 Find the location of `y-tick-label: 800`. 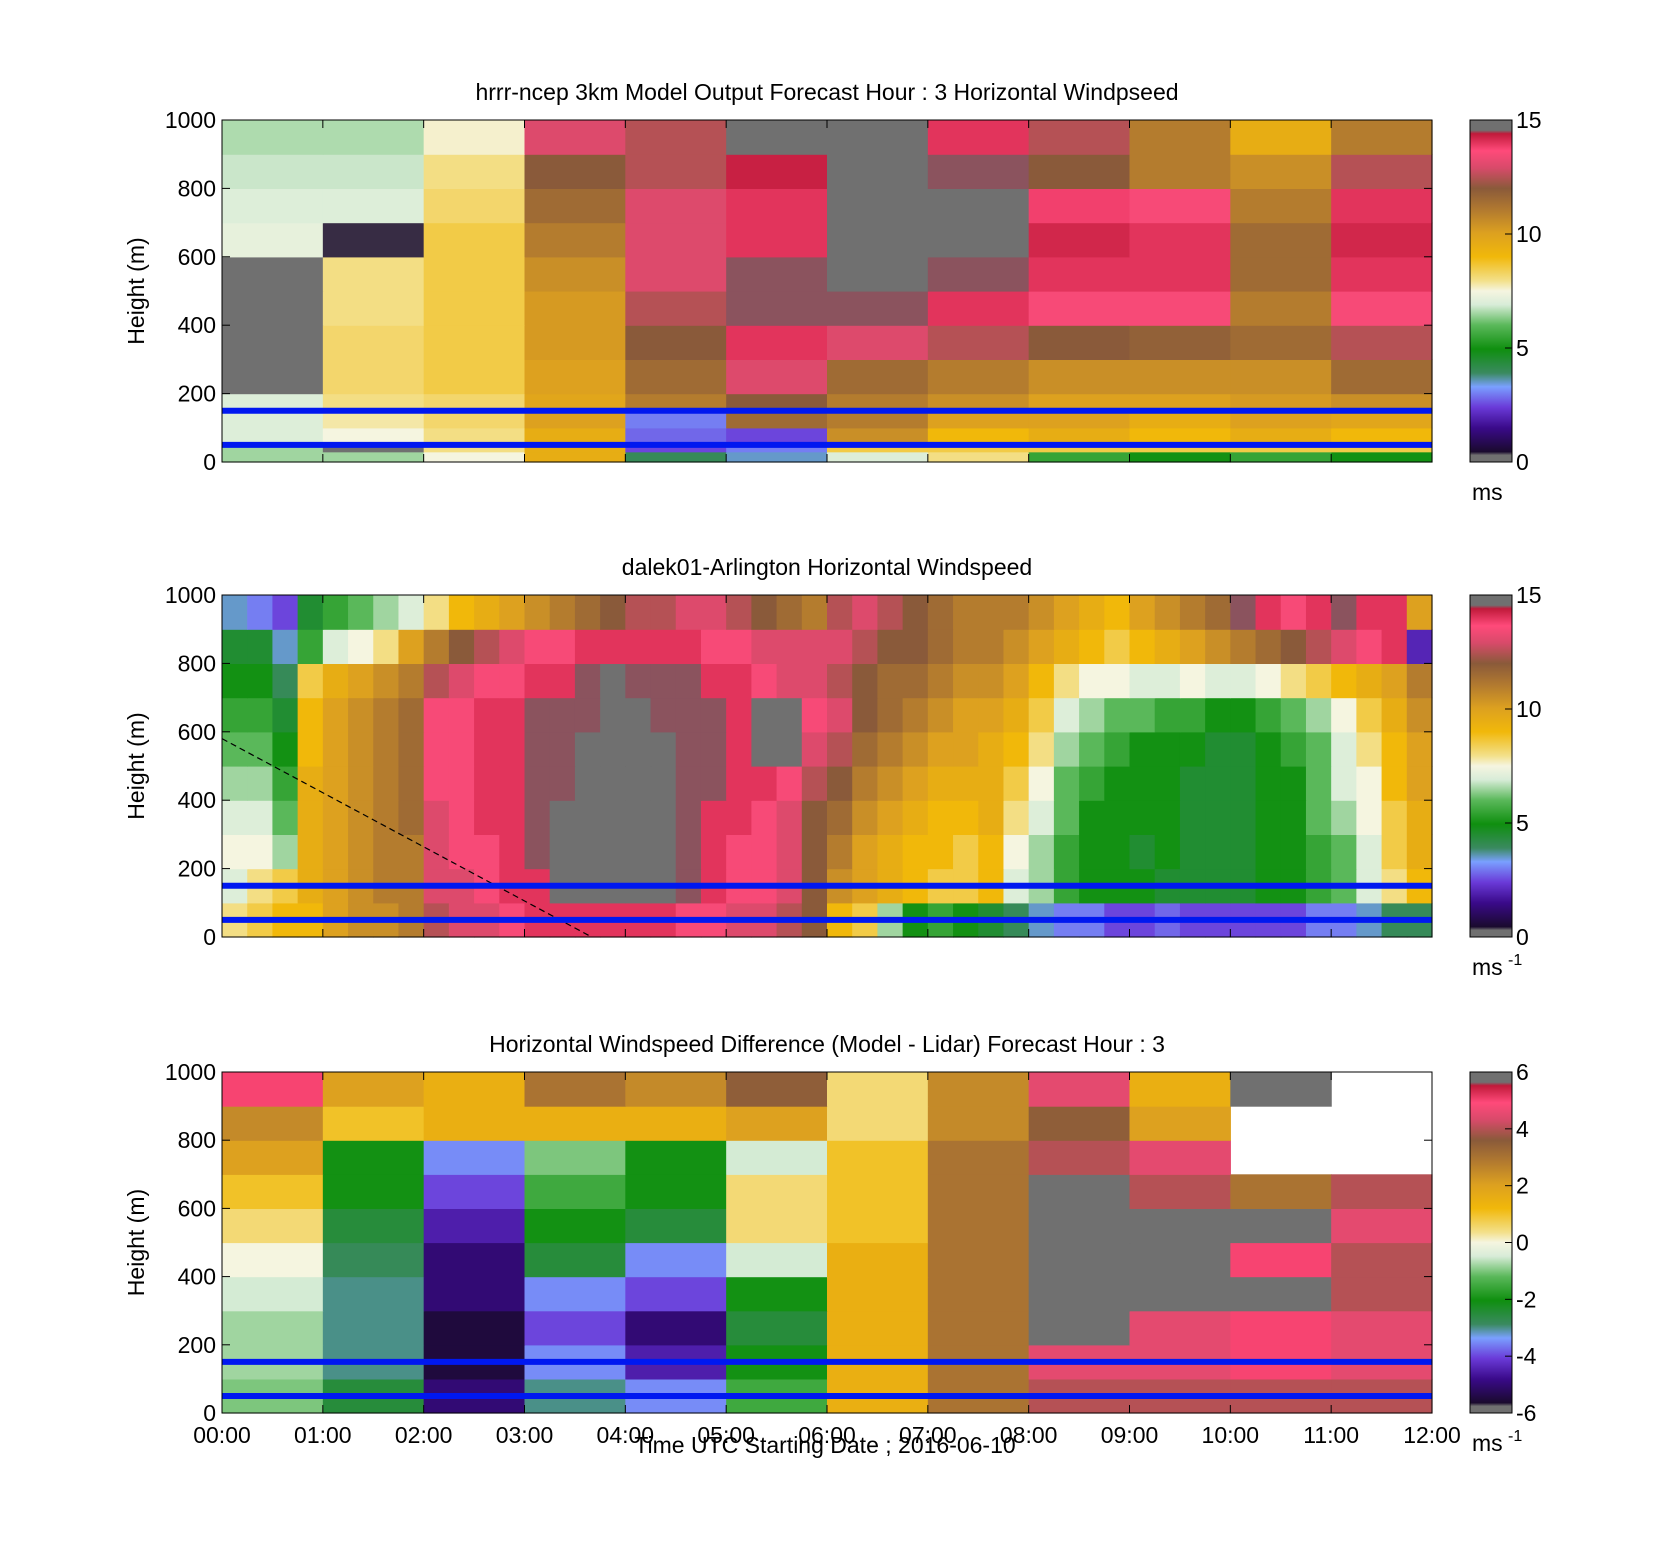

y-tick-label: 800 is located at coordinates (197, 1140).